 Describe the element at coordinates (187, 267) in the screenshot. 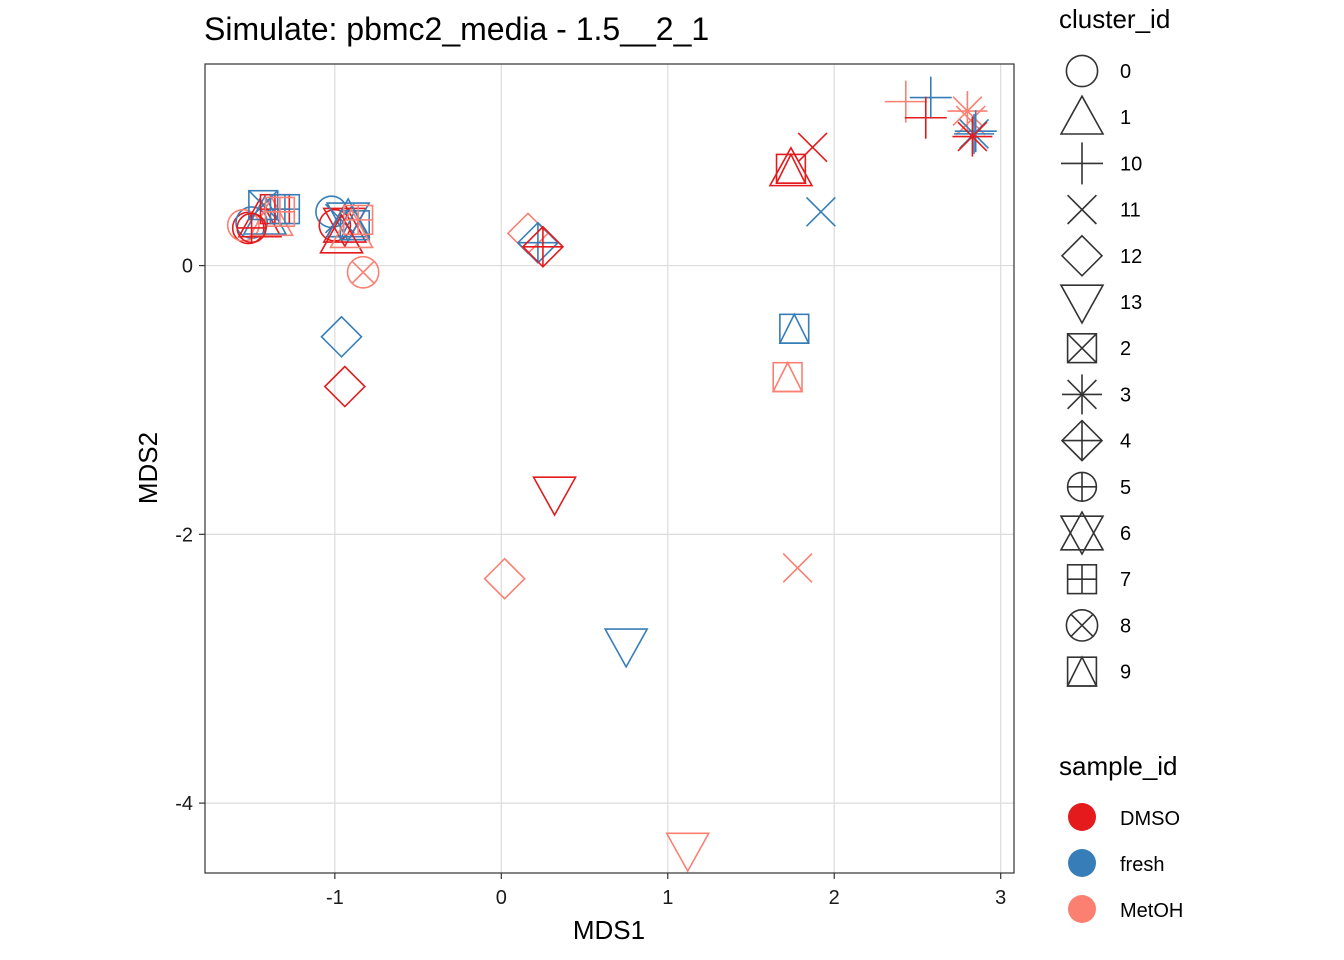

I see `y-tick-label: 0` at that location.